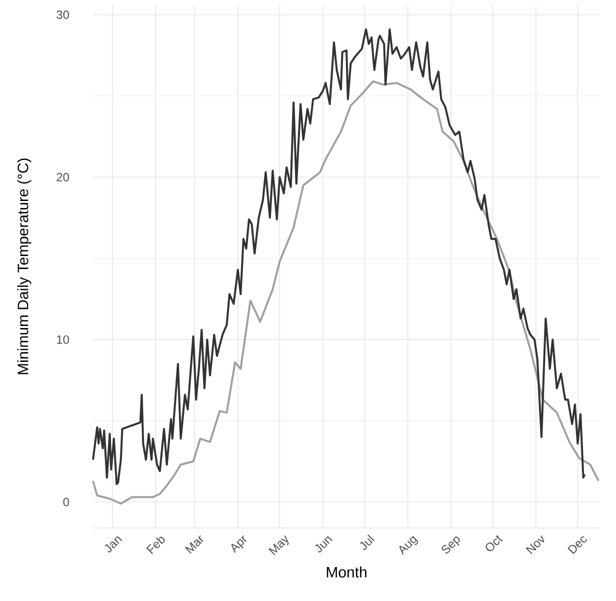  What do you see at coordinates (367, 542) in the screenshot?
I see `x-tick-label: Jul` at bounding box center [367, 542].